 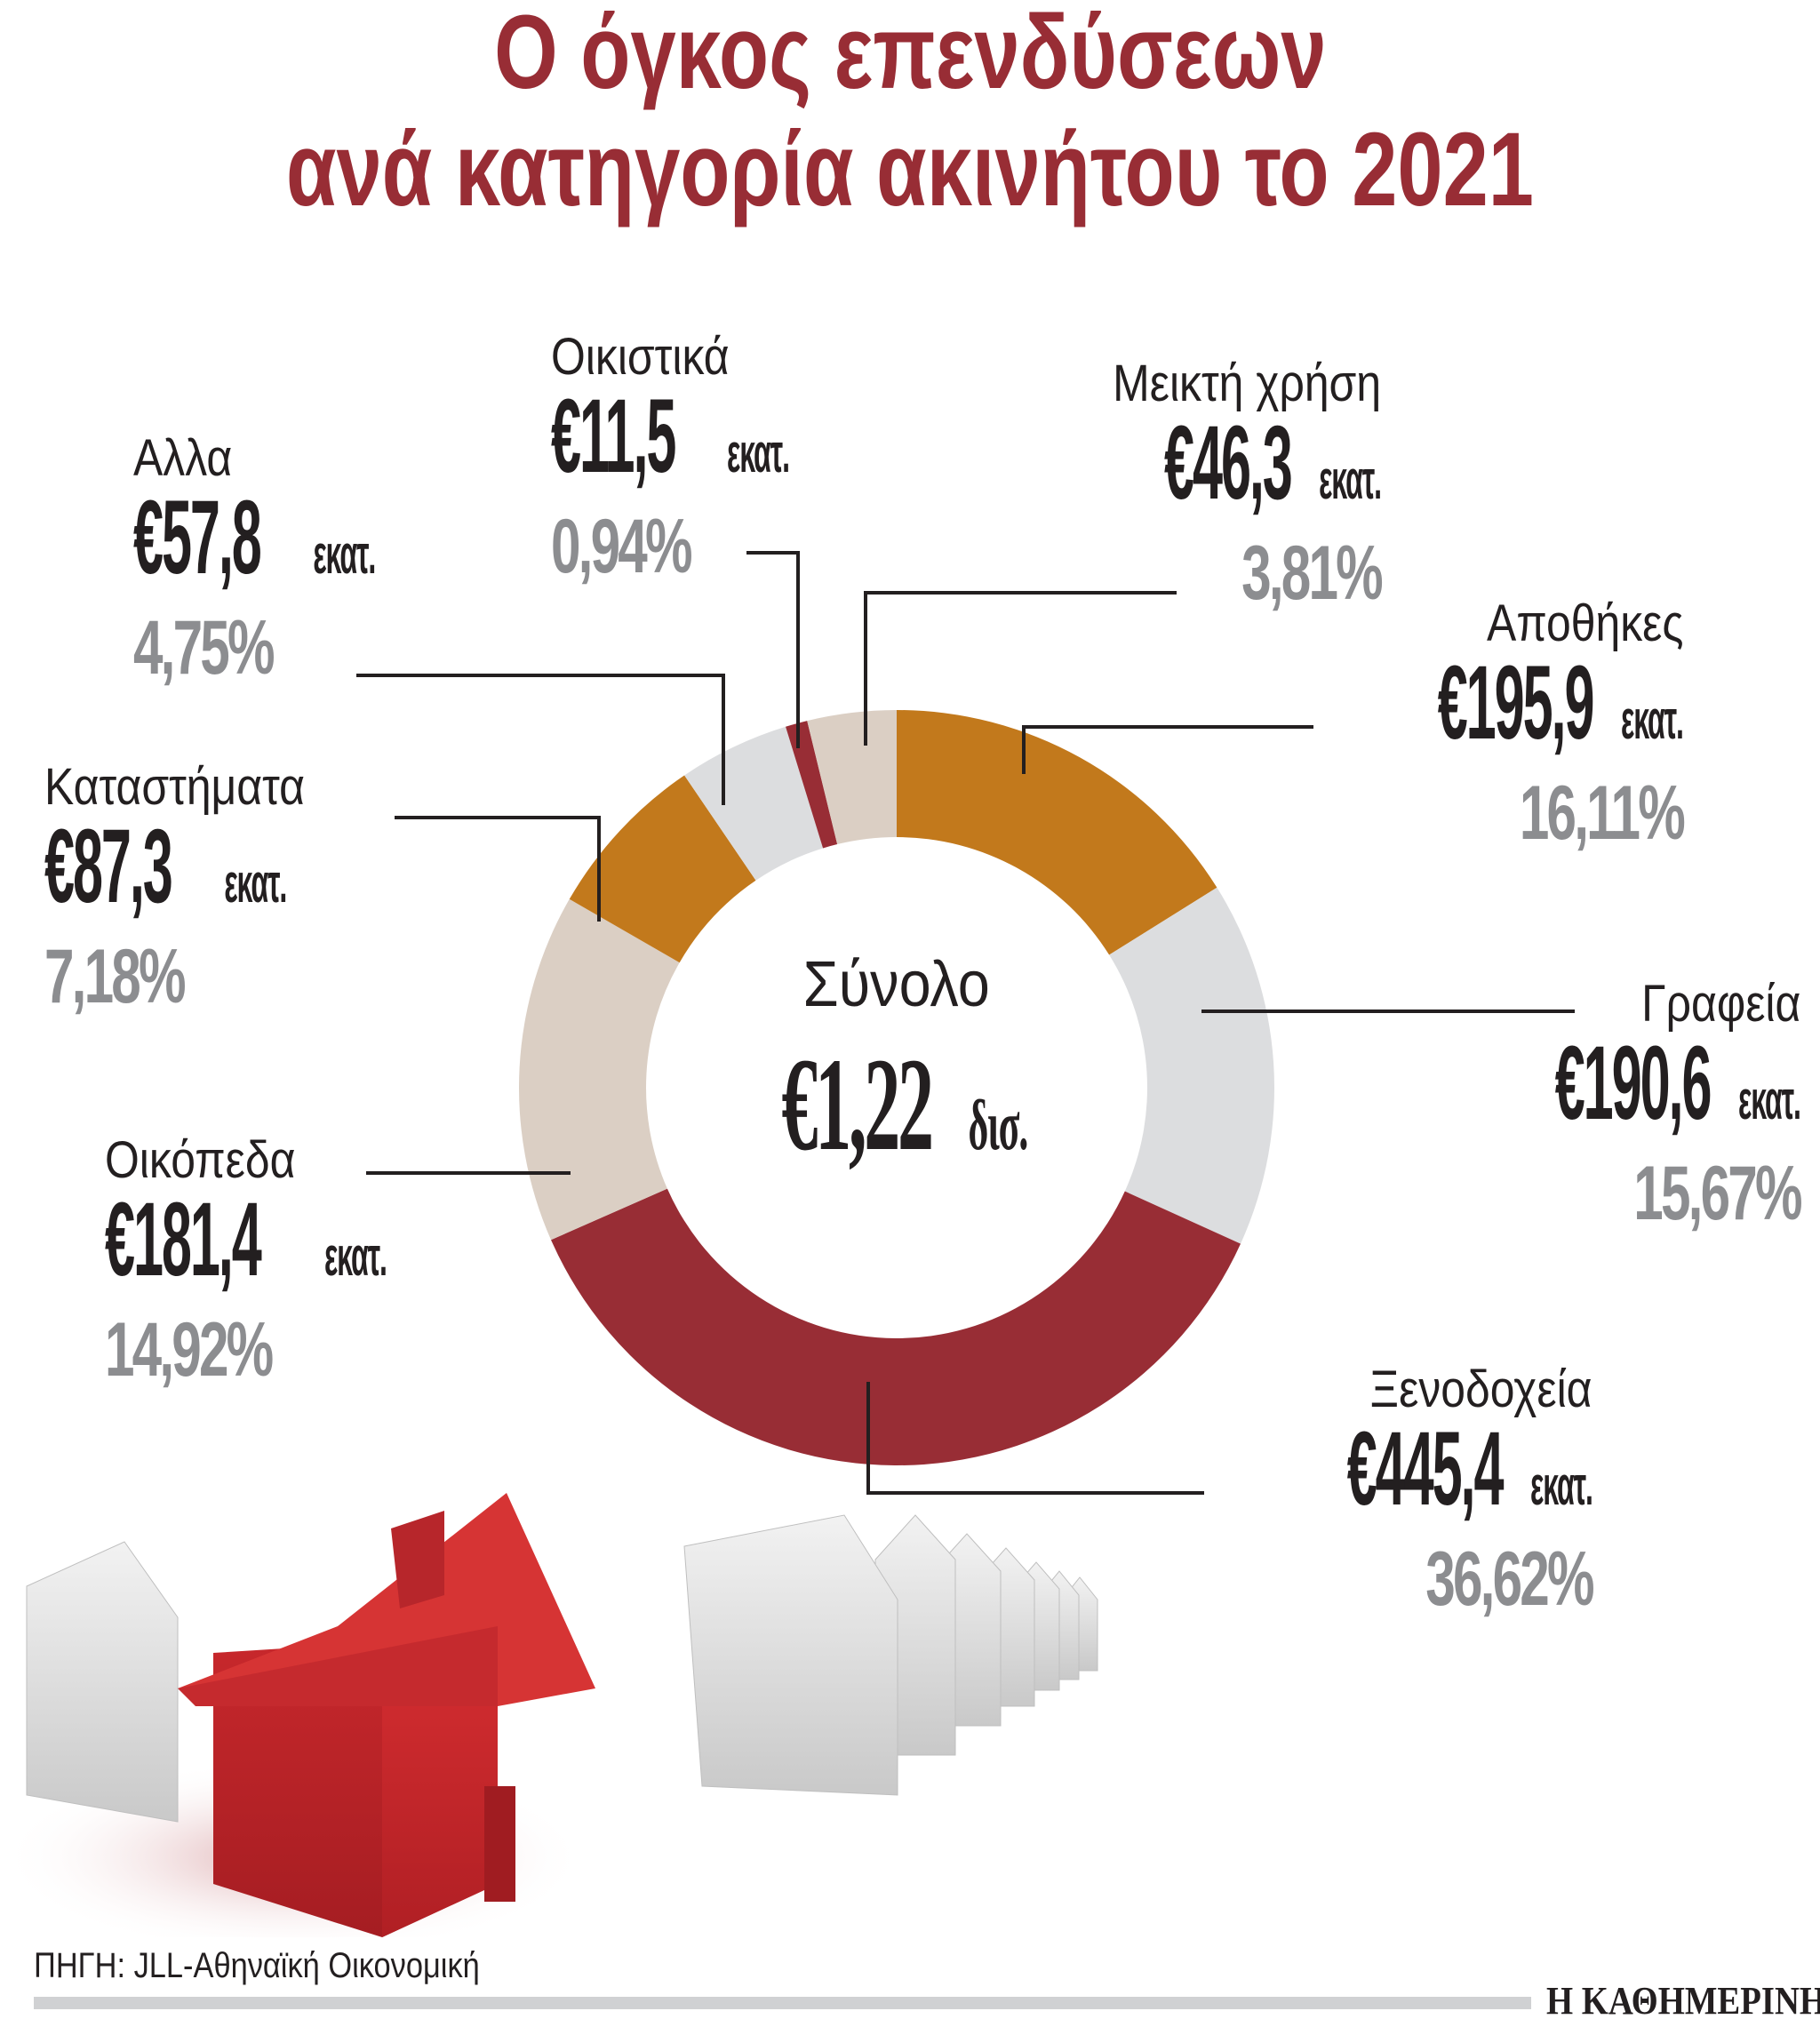 I want to click on label-meikti-pct: 3,81%, so click(x=1312, y=573).